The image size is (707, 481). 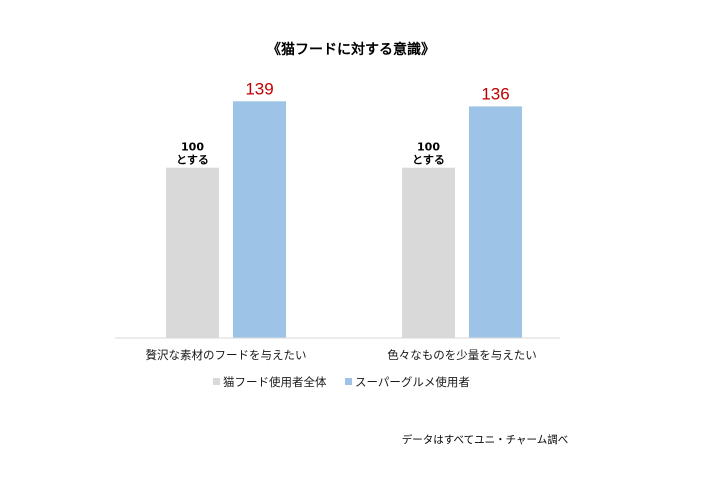 I want to click on category-label-1: 贅沢な素材のフードを与えたい, so click(x=226, y=355).